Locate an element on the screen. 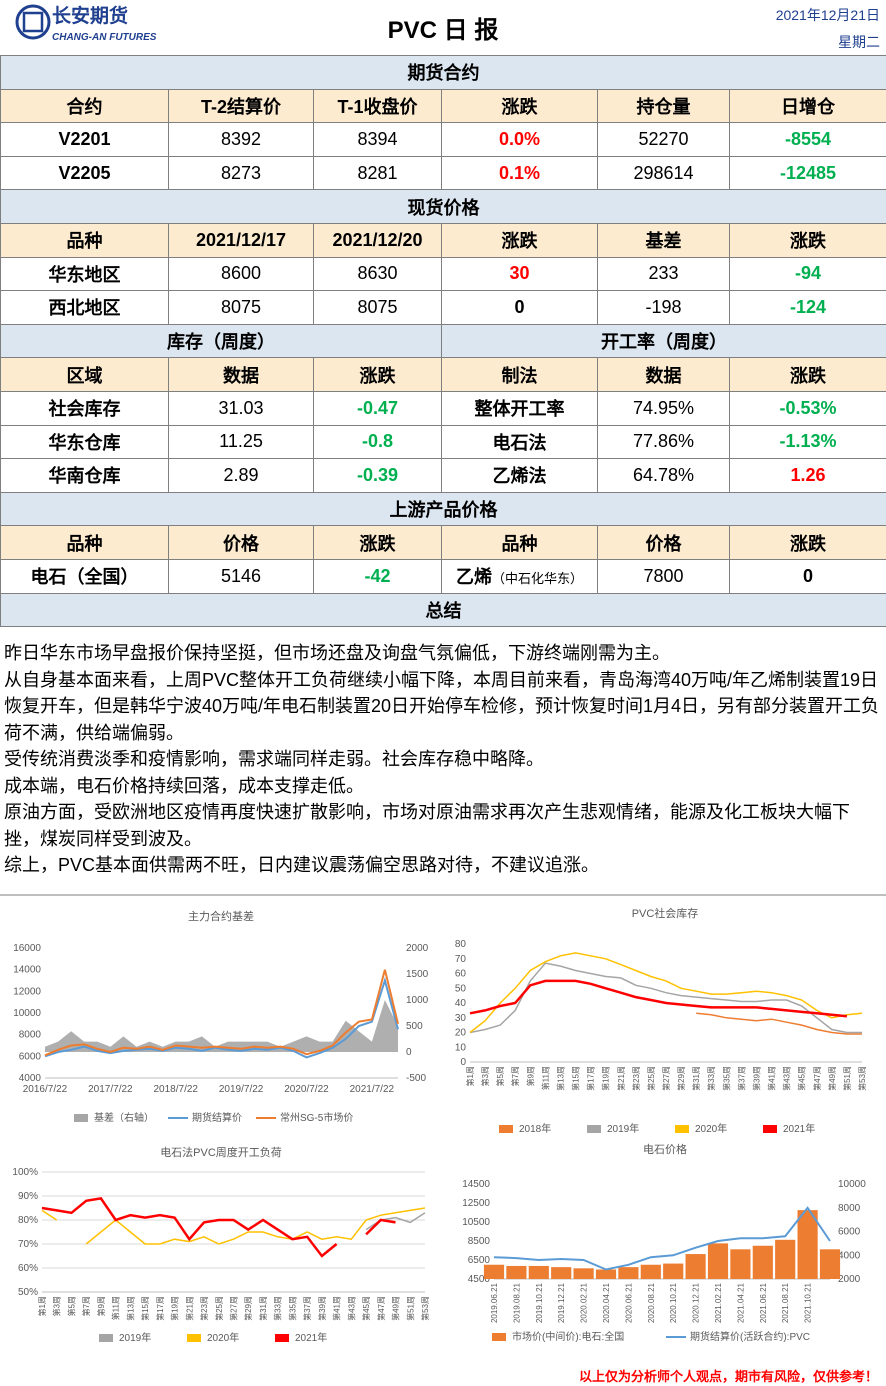 This screenshot has height=1386, width=886. table-cell: 74.95% is located at coordinates (663, 408).